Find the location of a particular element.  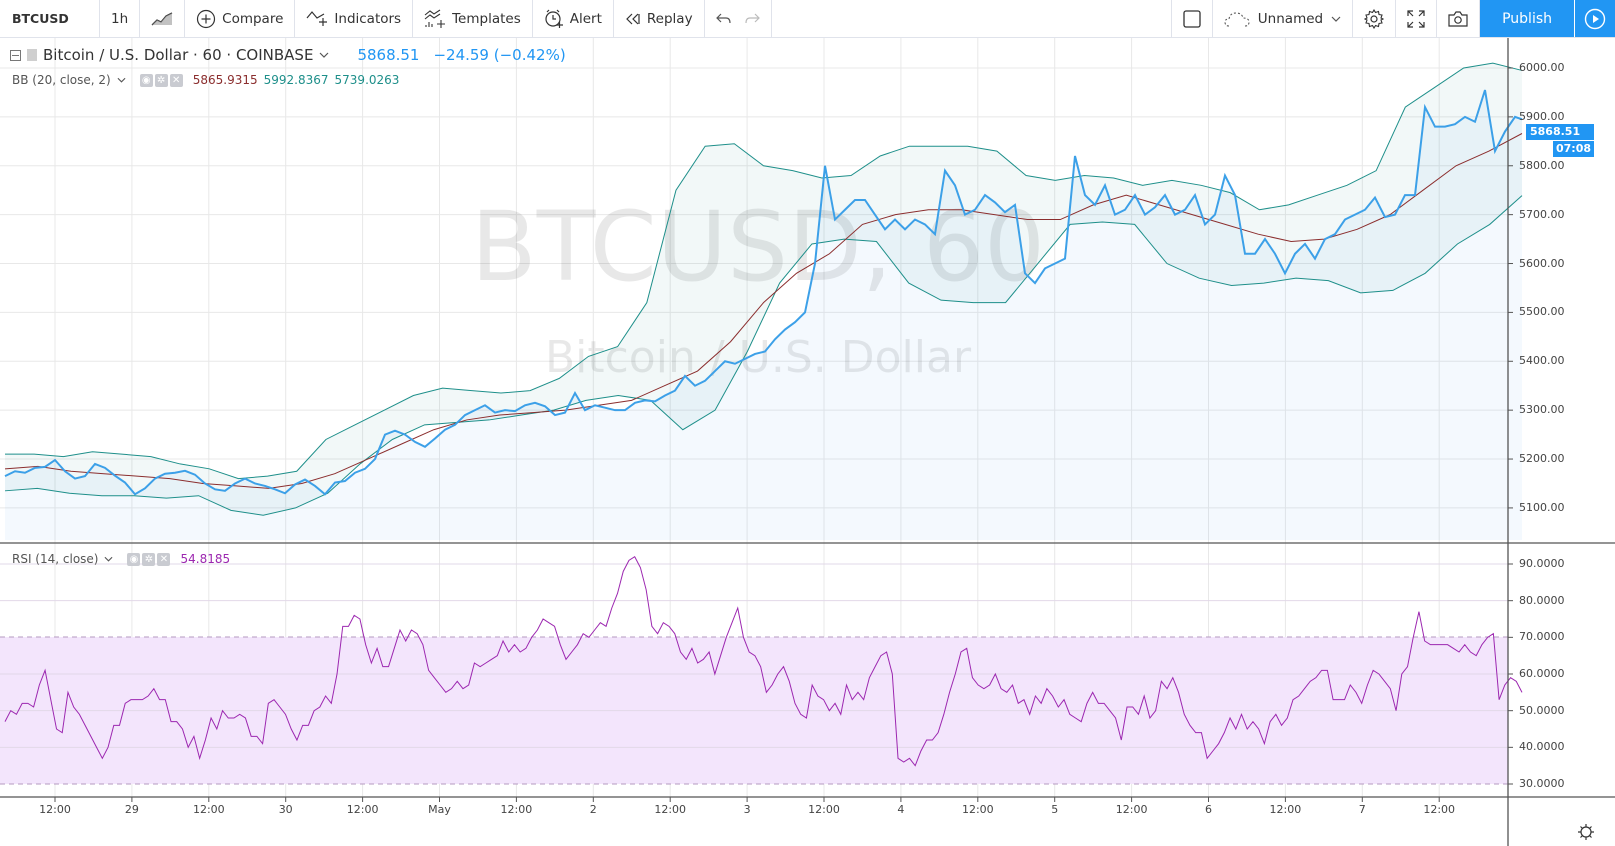

axis-tick-label: 5800.00 is located at coordinates (1542, 165).